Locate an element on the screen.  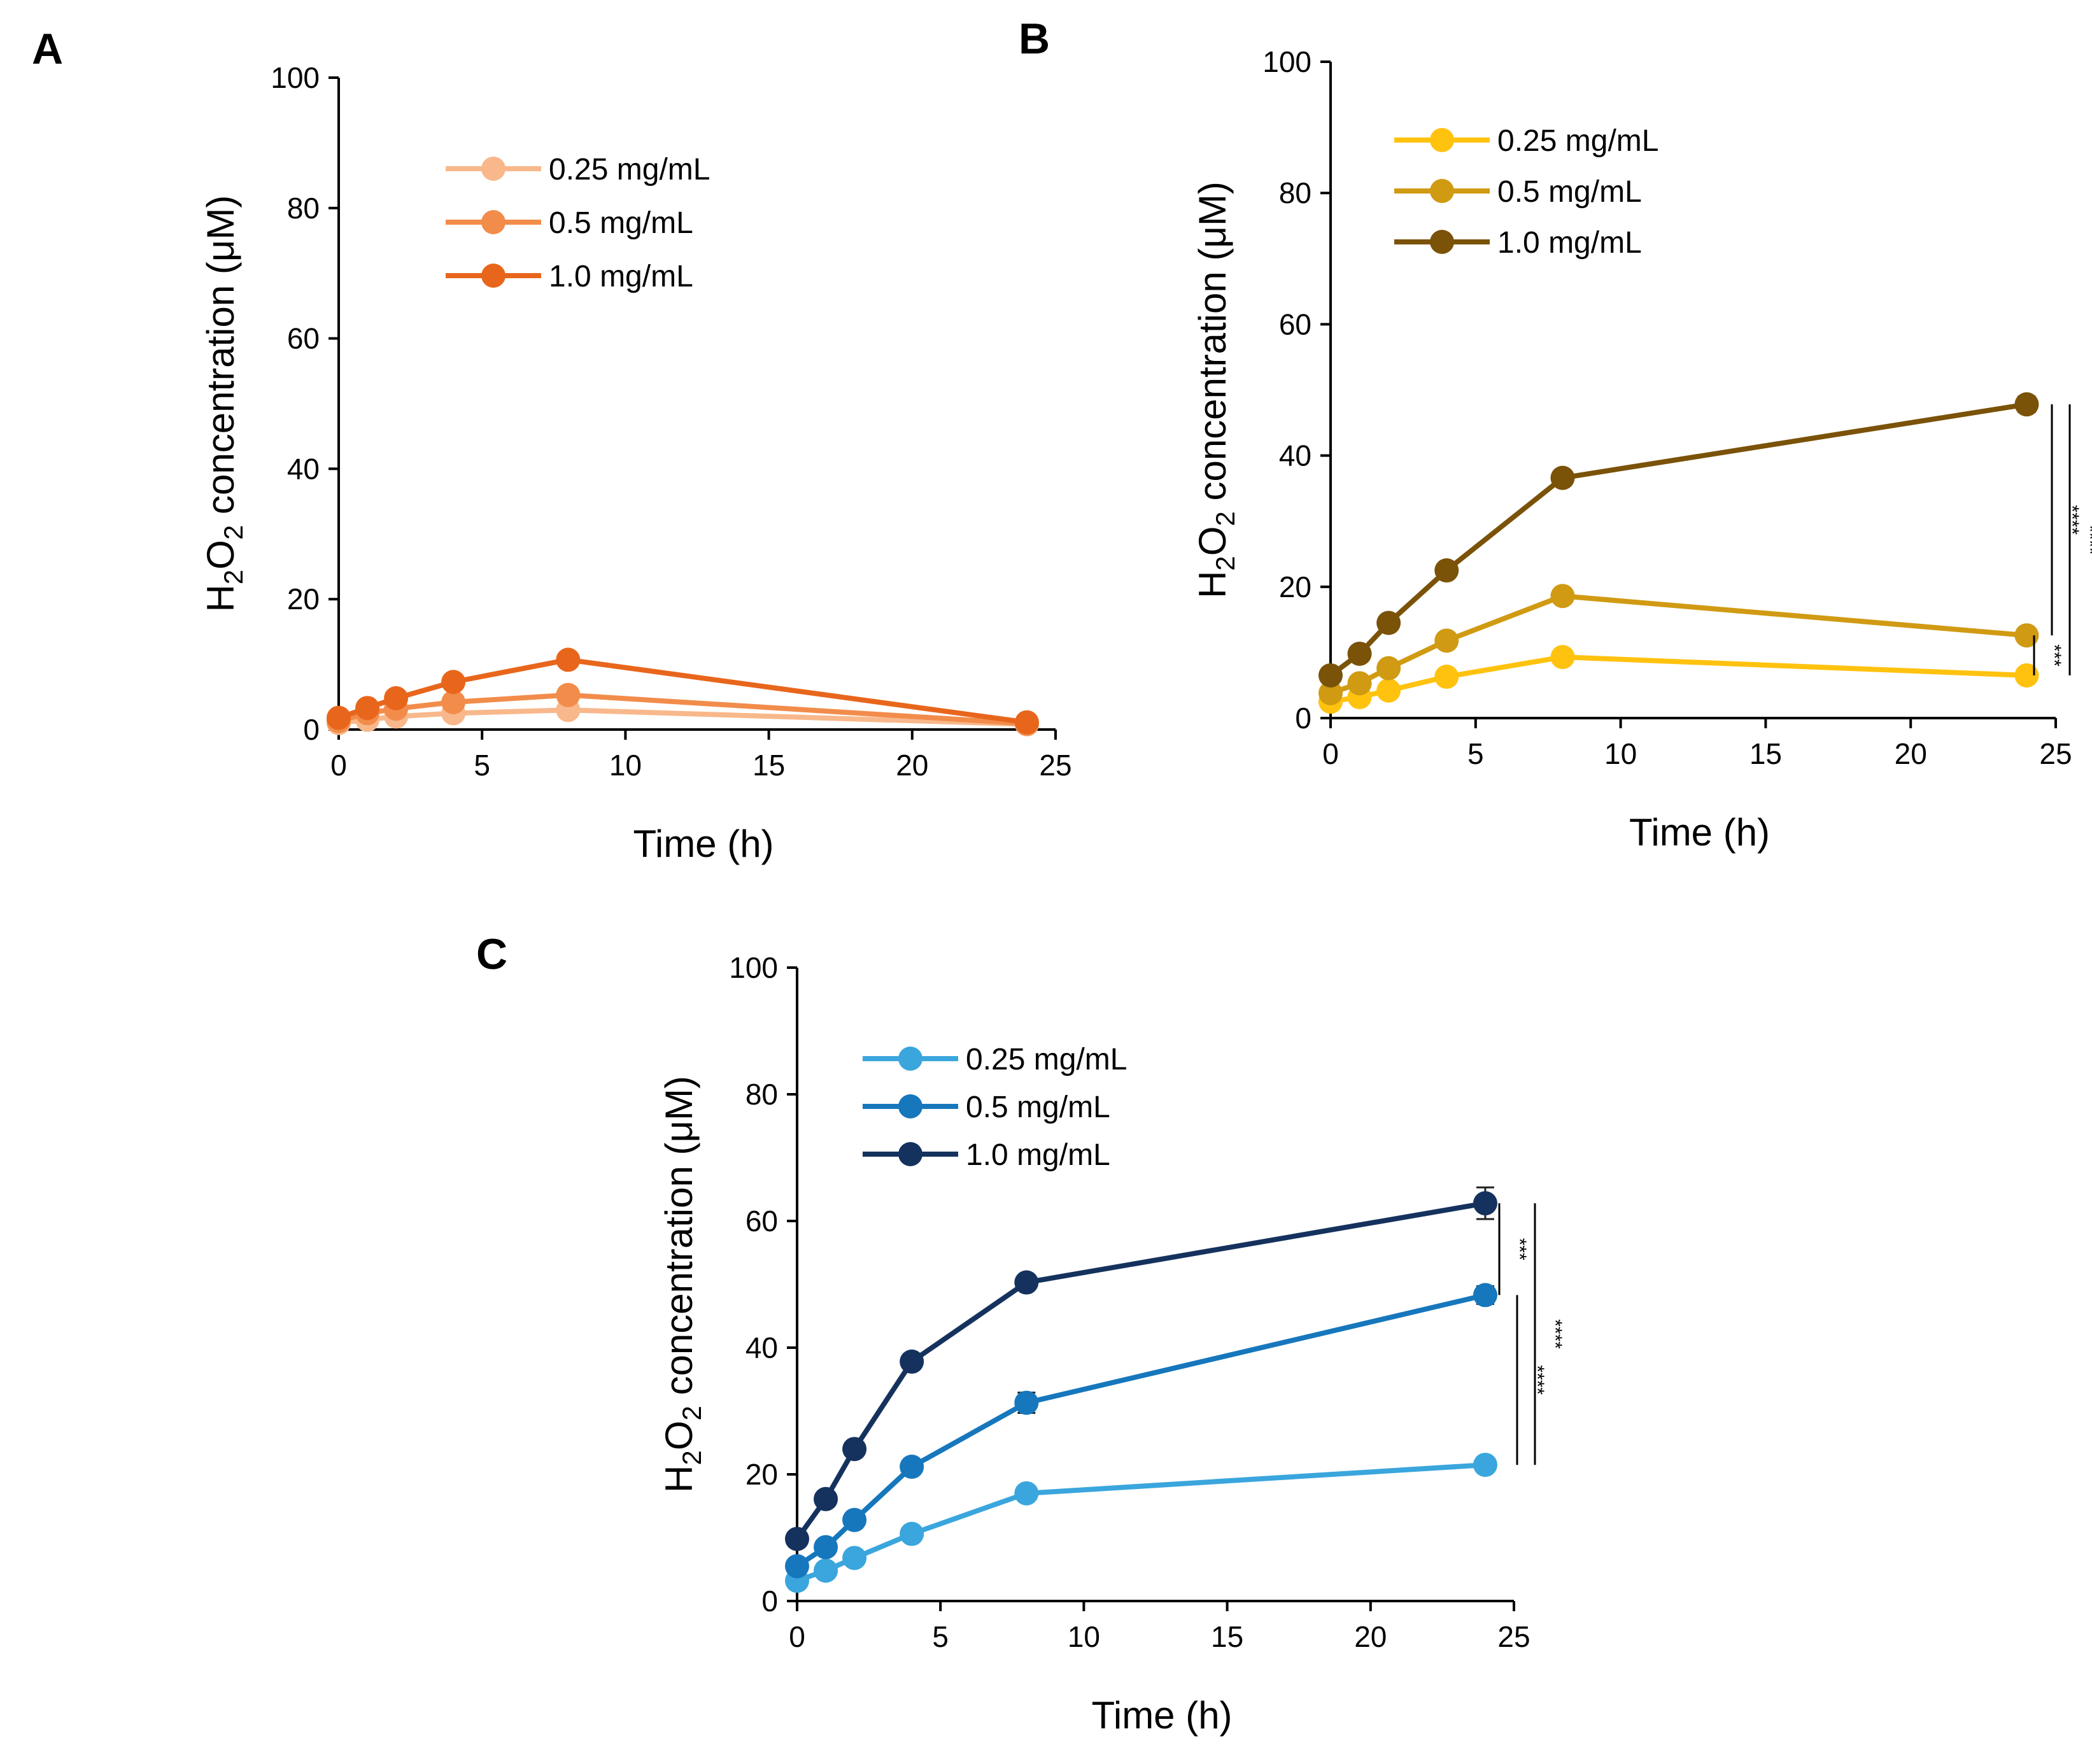
x-tick-label: 5 is located at coordinates (482, 766).